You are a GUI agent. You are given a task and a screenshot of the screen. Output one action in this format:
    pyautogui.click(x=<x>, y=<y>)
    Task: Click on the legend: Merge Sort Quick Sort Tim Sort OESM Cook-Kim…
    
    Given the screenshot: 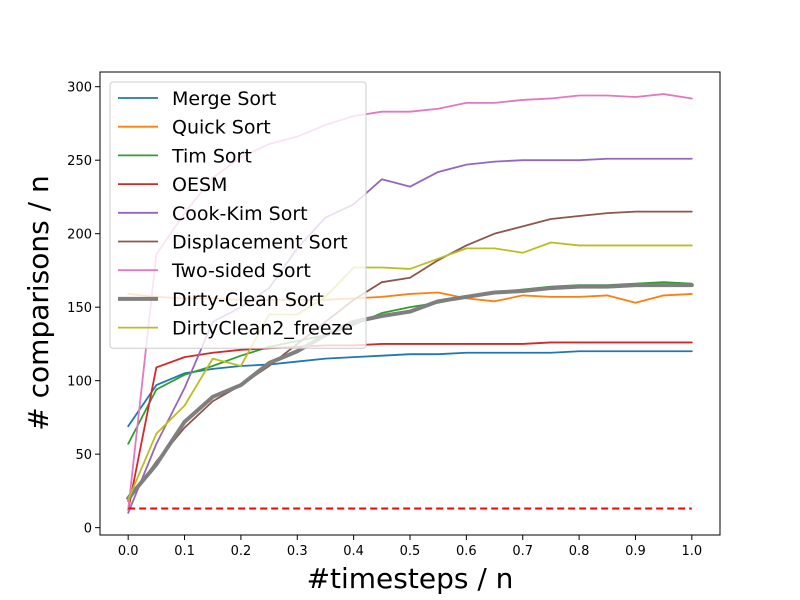 What is the action you would take?
    pyautogui.click(x=238, y=215)
    